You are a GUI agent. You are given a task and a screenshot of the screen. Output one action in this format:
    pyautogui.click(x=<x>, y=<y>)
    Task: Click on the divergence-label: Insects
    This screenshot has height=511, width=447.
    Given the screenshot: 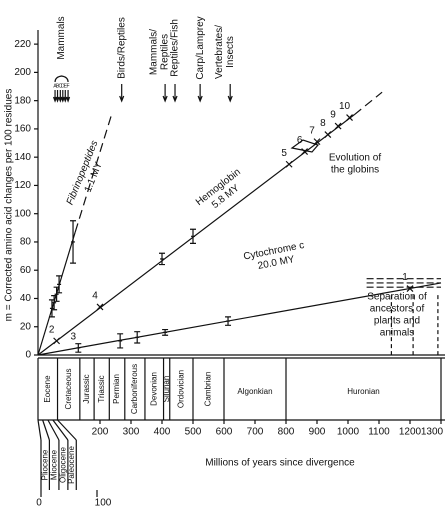 What is the action you would take?
    pyautogui.click(x=230, y=52)
    